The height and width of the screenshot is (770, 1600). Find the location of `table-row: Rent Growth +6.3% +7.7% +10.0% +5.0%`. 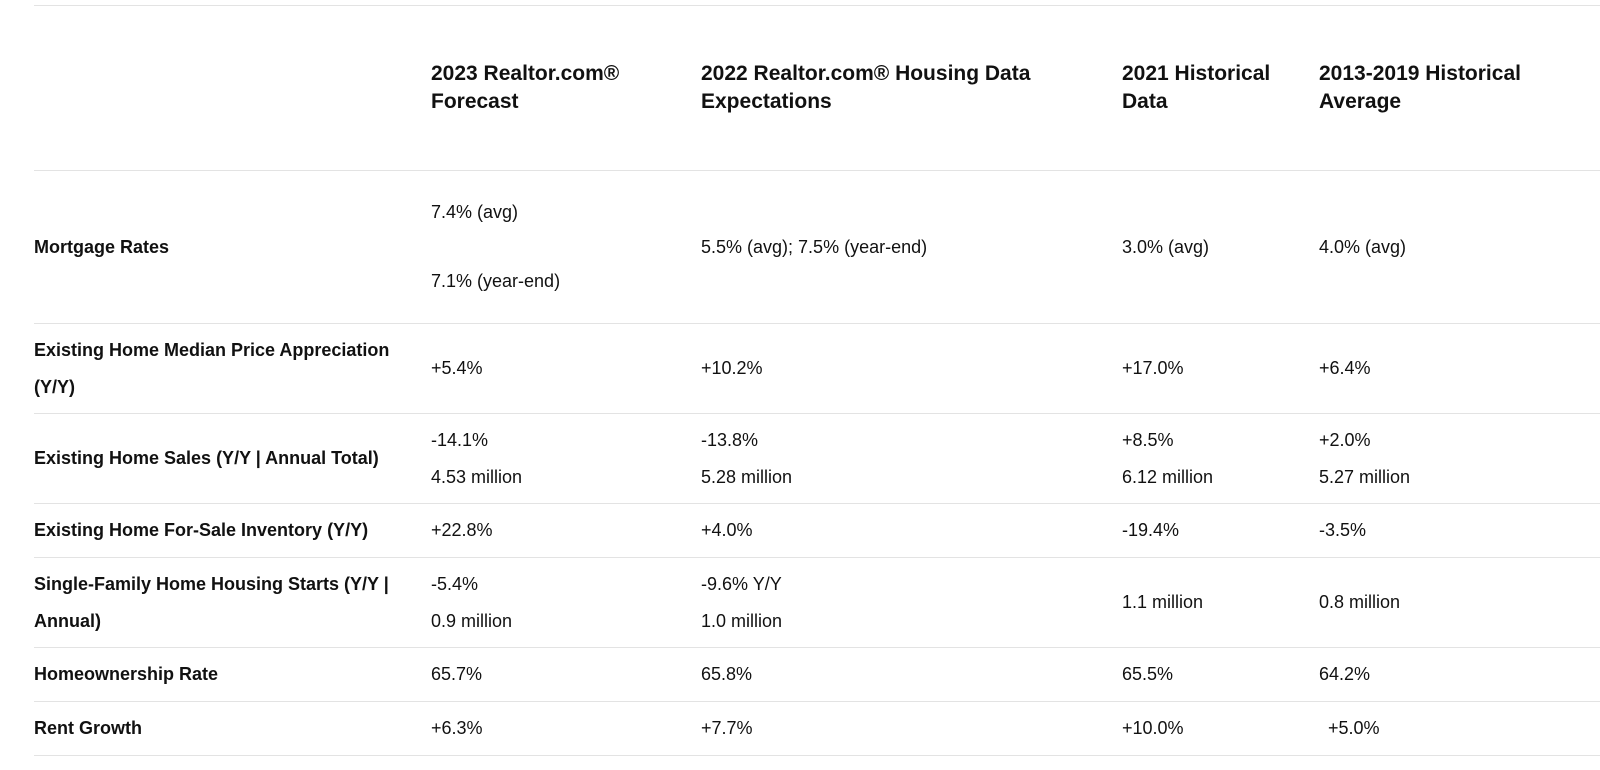

table-row: Rent Growth +6.3% +7.7% +10.0% +5.0% is located at coordinates (817, 729).